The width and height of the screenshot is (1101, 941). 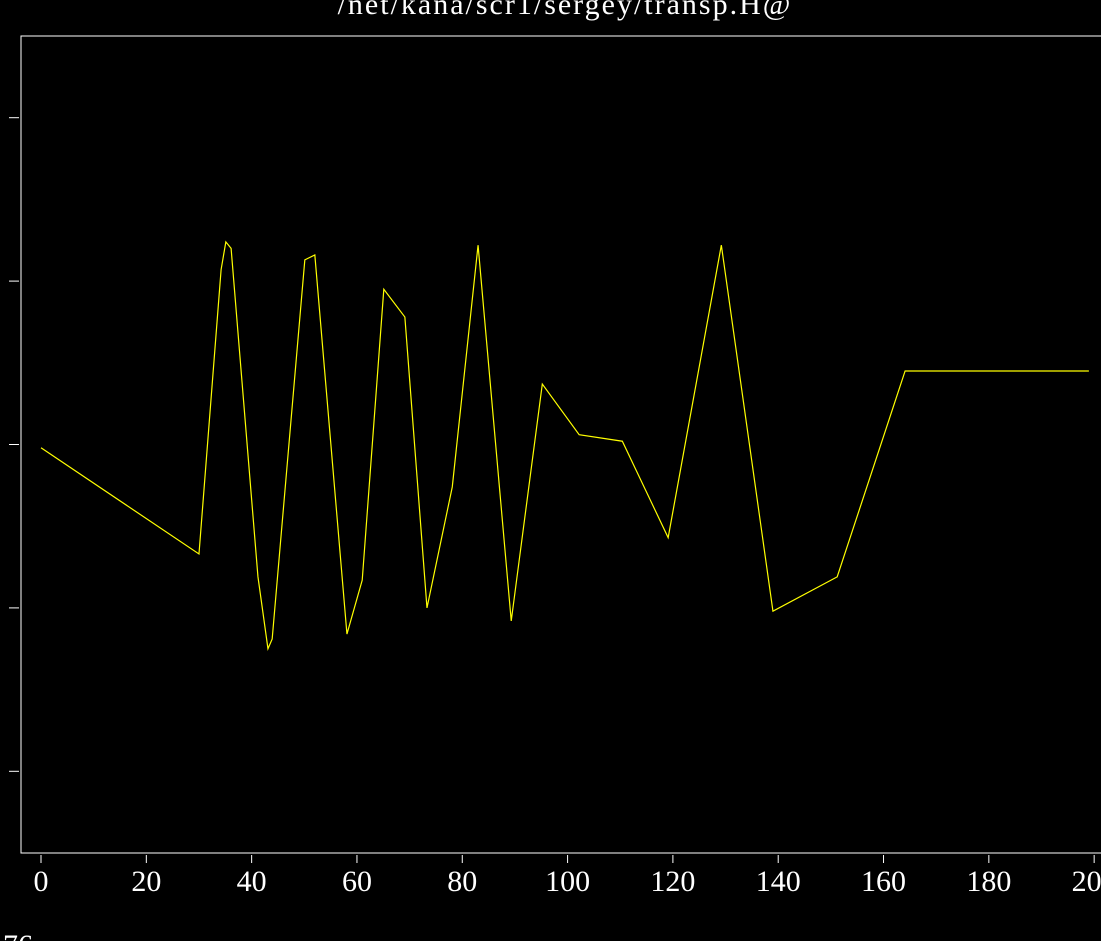 I want to click on x-tick-label: 100, so click(x=567, y=881).